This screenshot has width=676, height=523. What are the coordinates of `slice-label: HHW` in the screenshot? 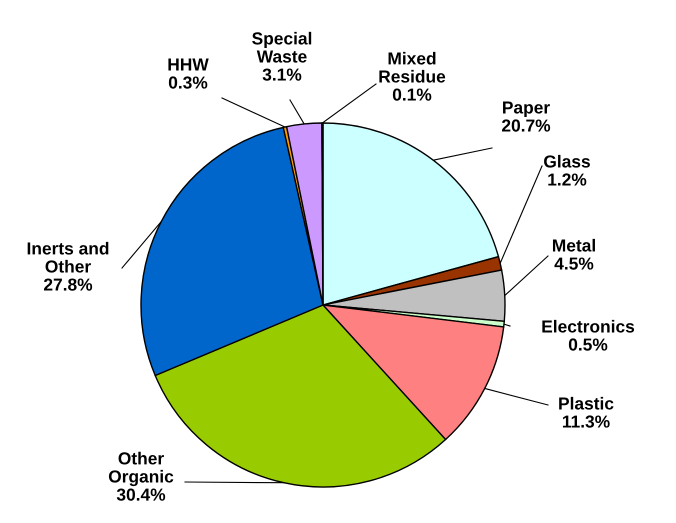 It's located at (188, 64).